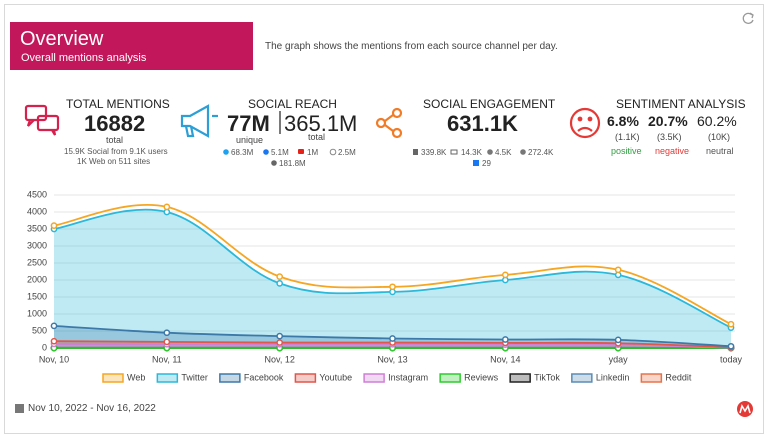 This screenshot has width=770, height=440. What do you see at coordinates (719, 137) in the screenshot?
I see `sentiment-count: (10K)` at bounding box center [719, 137].